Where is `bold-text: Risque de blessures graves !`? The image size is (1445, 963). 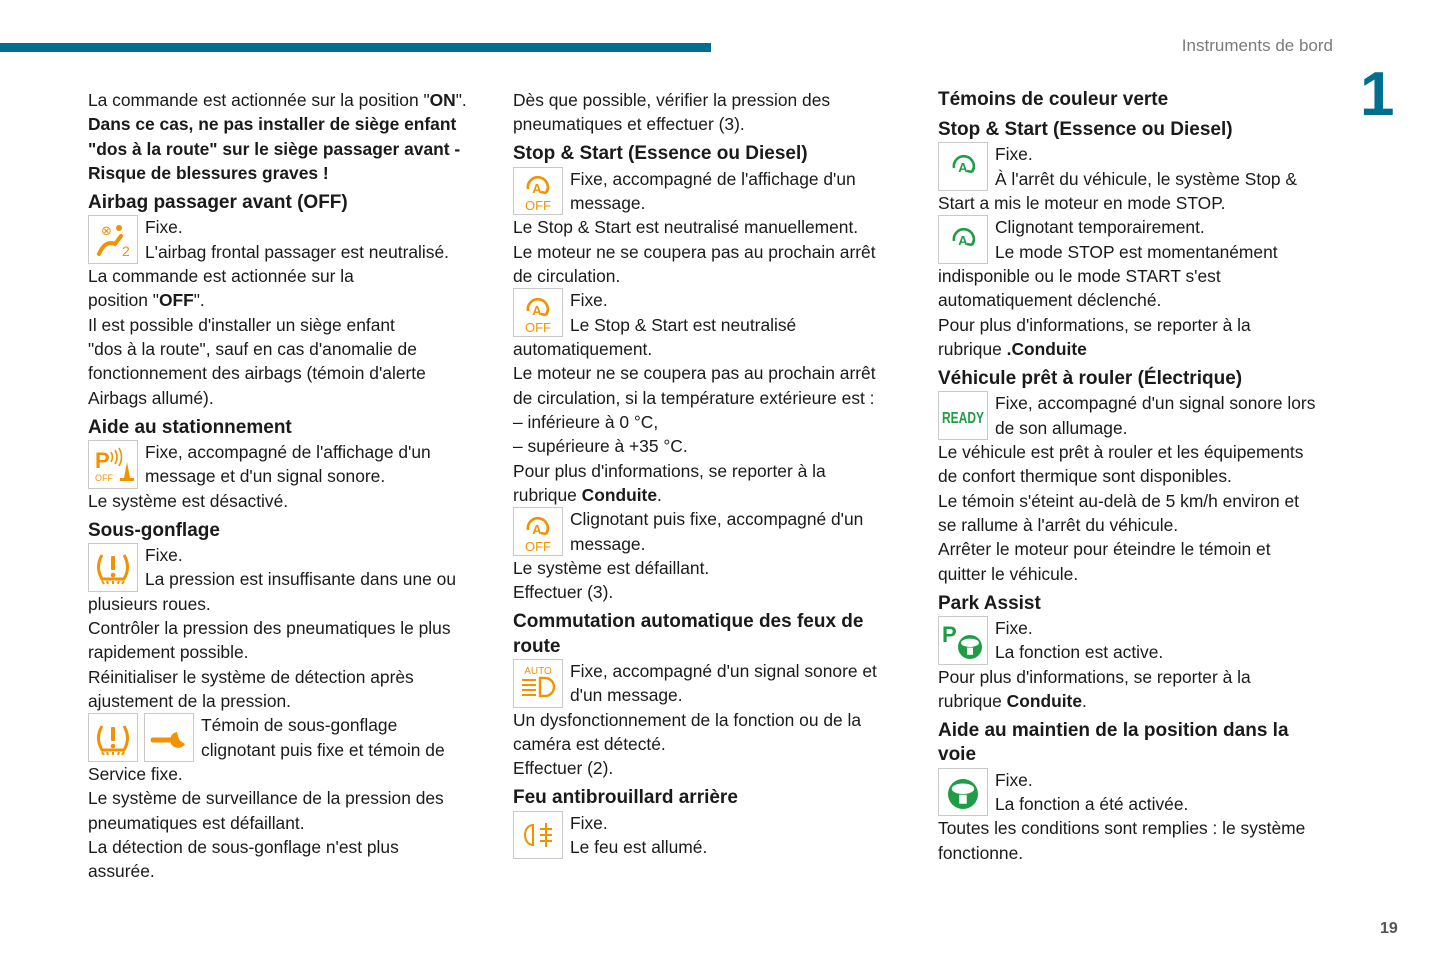 bold-text: Risque de blessures graves ! is located at coordinates (208, 173).